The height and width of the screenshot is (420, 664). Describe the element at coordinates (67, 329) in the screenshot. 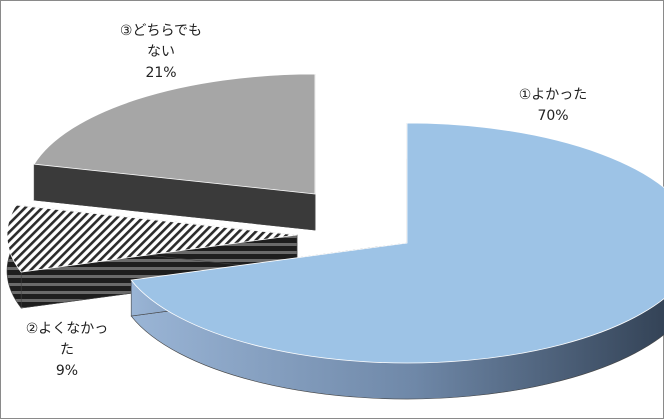

I see `data-label-category-2: ②よくなかっ` at that location.